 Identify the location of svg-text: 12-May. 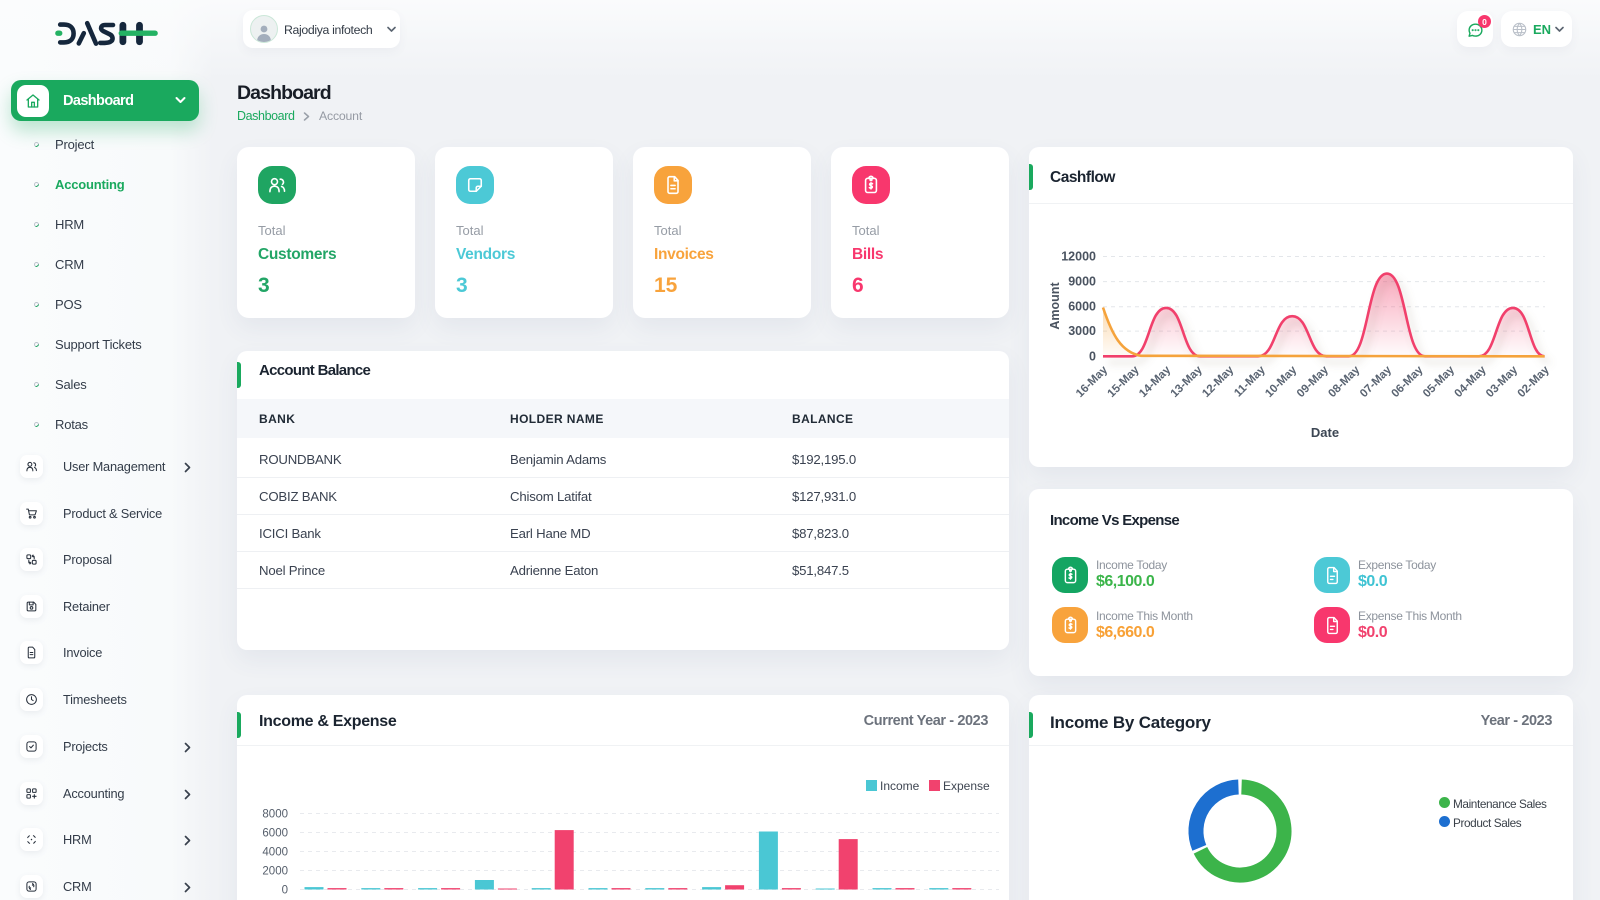
(1218, 382).